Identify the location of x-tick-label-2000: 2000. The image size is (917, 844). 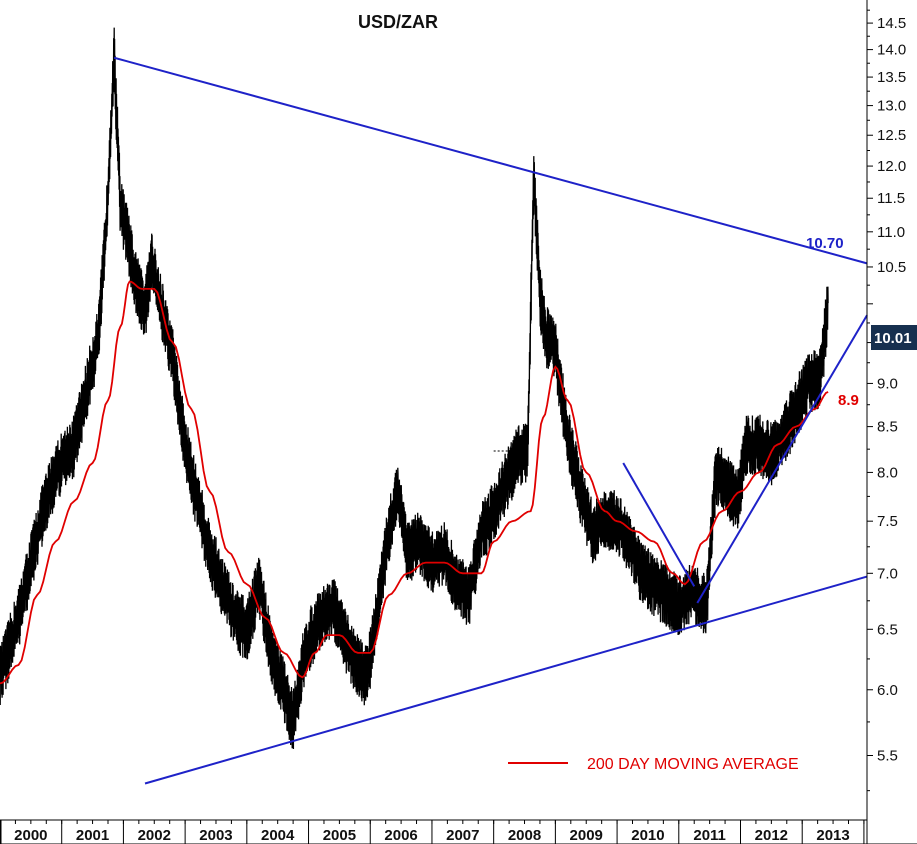
(30, 835).